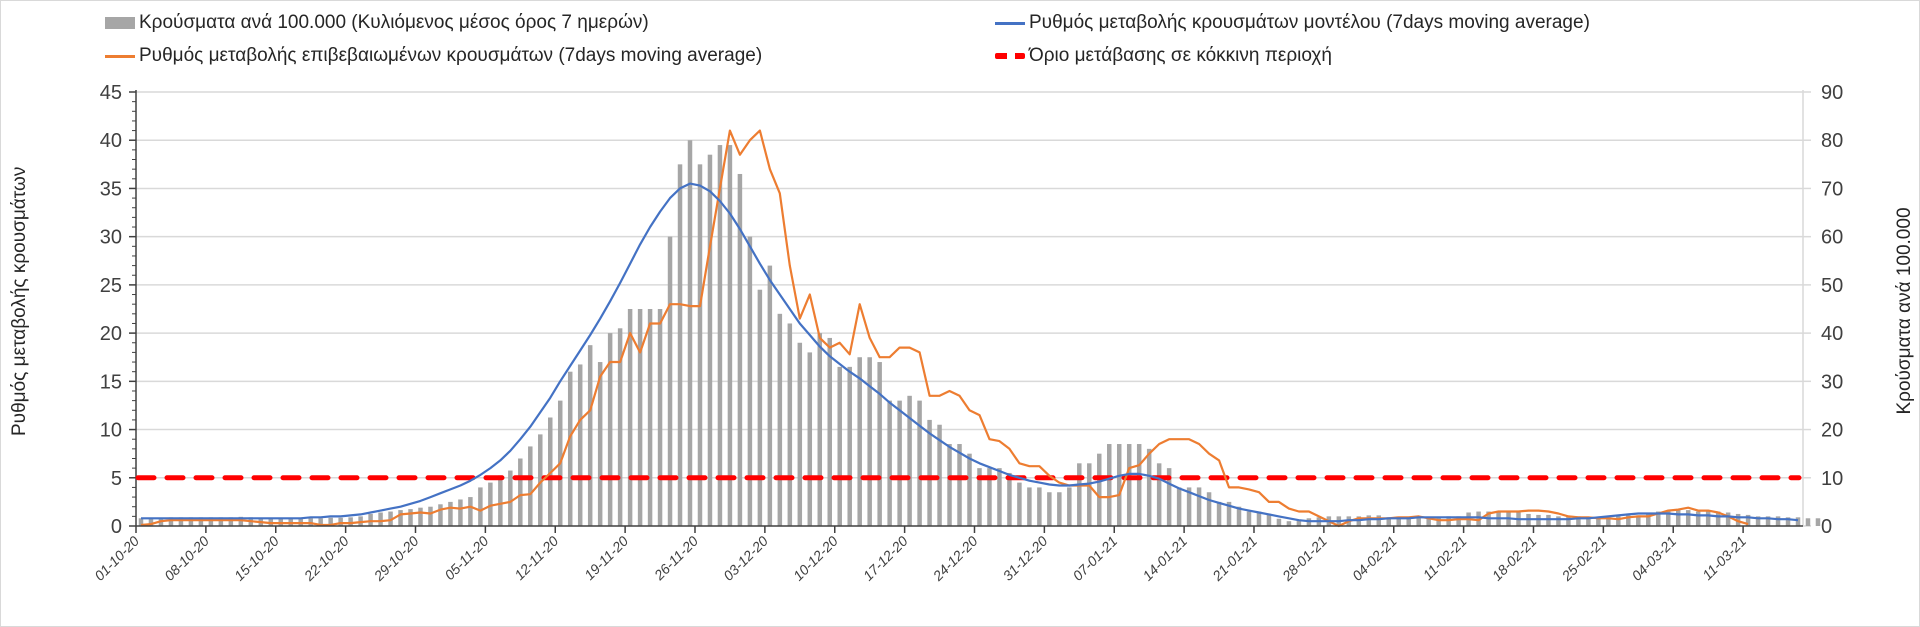  Describe the element at coordinates (1094, 558) in the screenshot. I see `x-tick-label: 07-01-21` at that location.